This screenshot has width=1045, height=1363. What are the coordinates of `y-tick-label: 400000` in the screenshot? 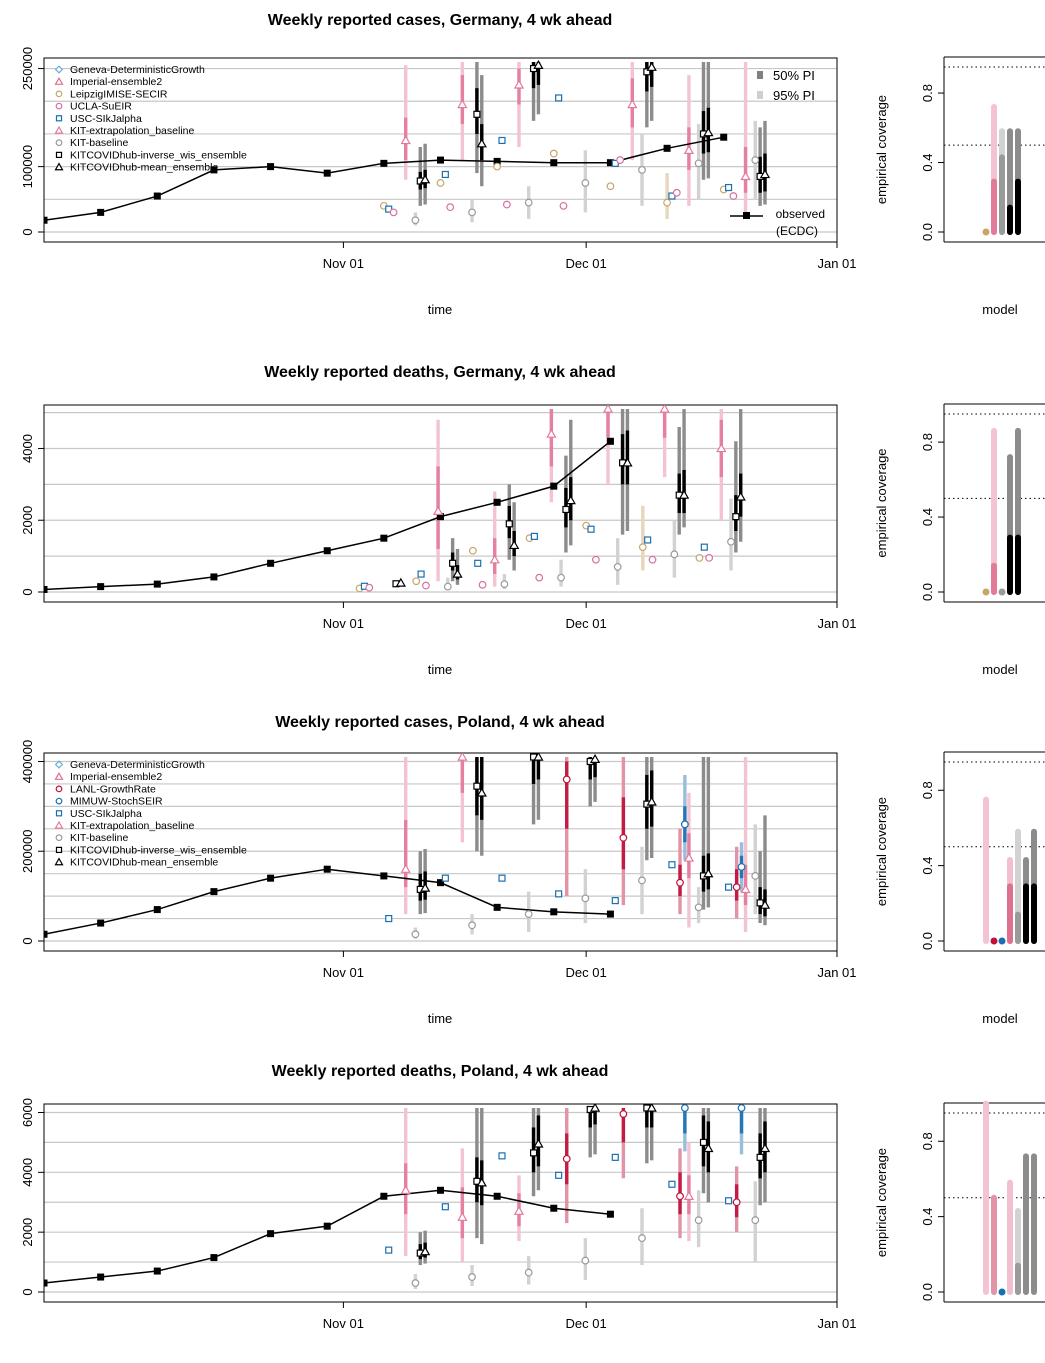 It's located at (27, 761).